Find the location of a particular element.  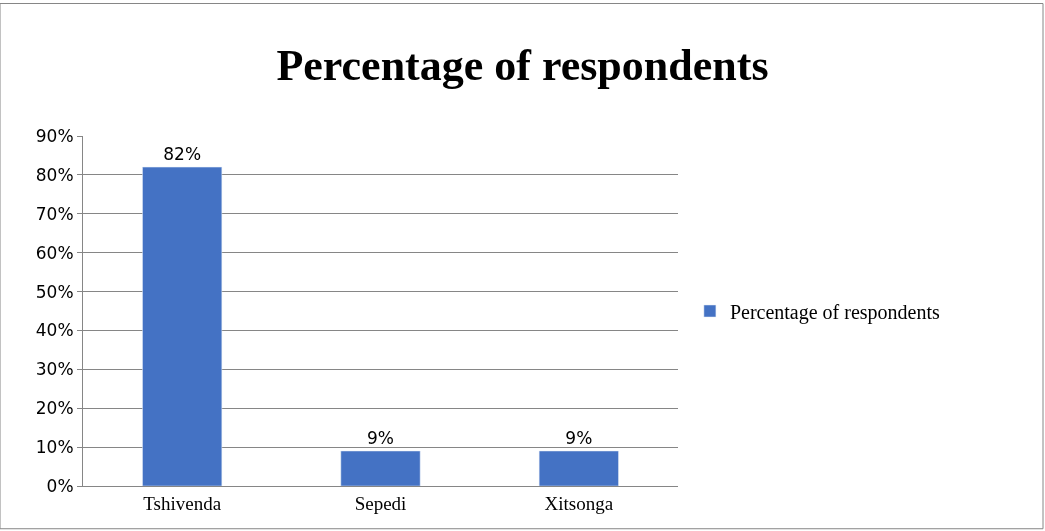

y-tick-label: 50% is located at coordinates (54, 291).